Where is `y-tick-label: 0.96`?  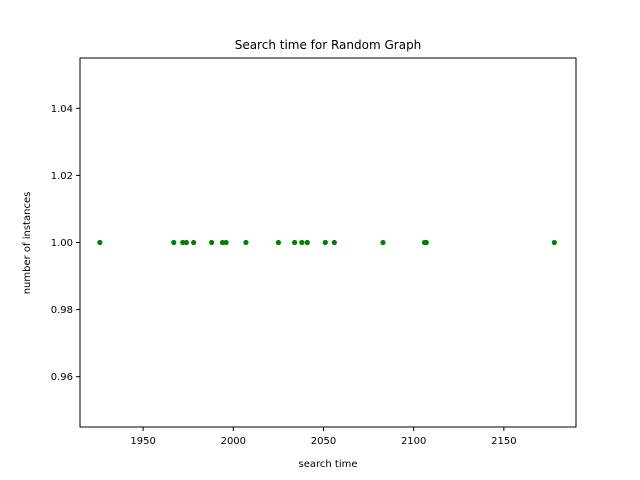 y-tick-label: 0.96 is located at coordinates (62, 377).